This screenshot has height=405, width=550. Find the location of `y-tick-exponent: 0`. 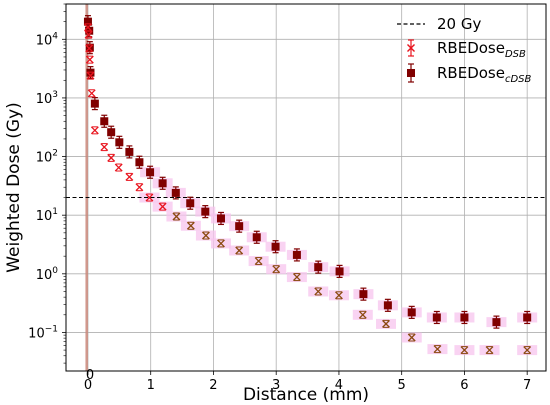

y-tick-exponent: 0 is located at coordinates (55, 271).